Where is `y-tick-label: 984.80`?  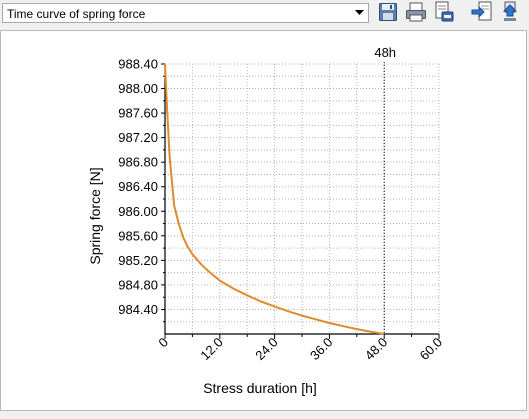 y-tick-label: 984.80 is located at coordinates (138, 284).